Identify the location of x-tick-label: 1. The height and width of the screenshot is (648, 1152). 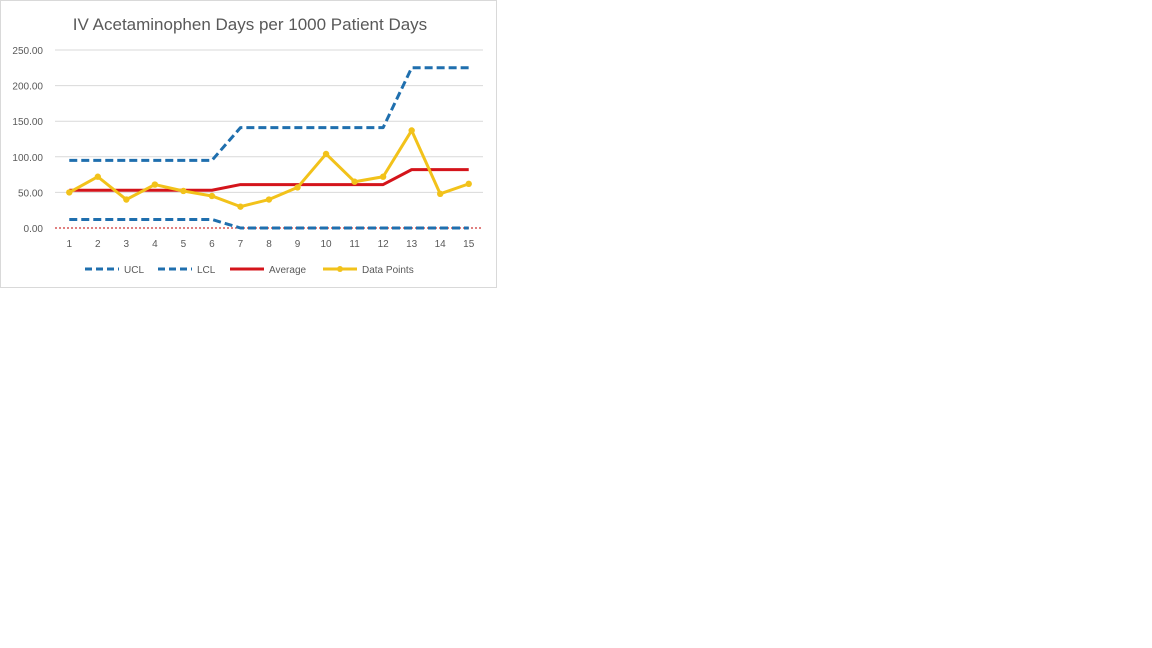
(69, 244).